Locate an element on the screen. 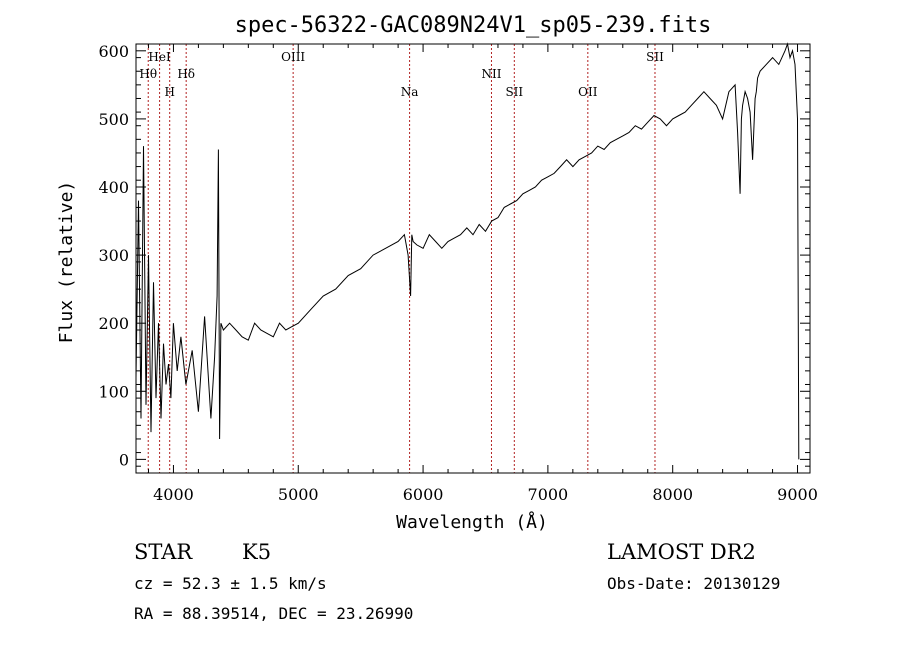 The width and height of the screenshot is (900, 649). x-tick-label: 7000 is located at coordinates (548, 494).